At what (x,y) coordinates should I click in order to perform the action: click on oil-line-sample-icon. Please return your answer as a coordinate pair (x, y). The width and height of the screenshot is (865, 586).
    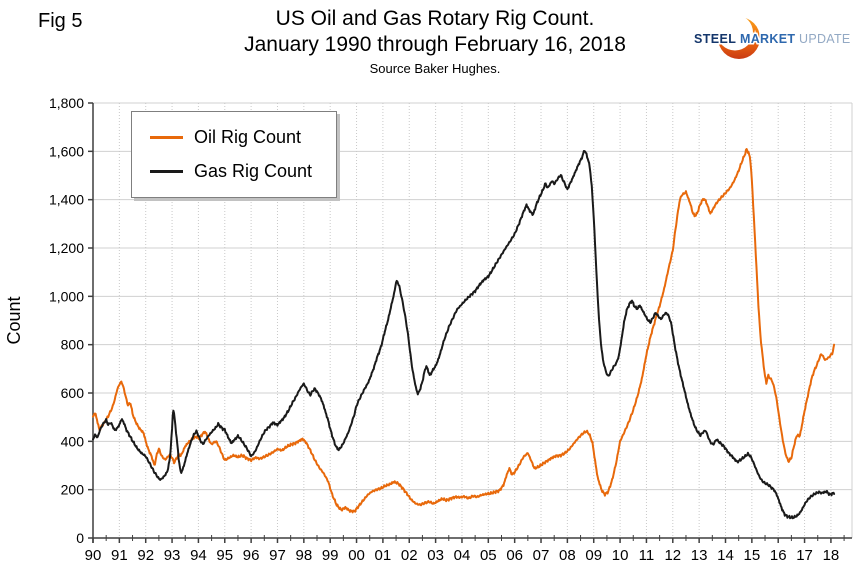
    Looking at the image, I should click on (166, 137).